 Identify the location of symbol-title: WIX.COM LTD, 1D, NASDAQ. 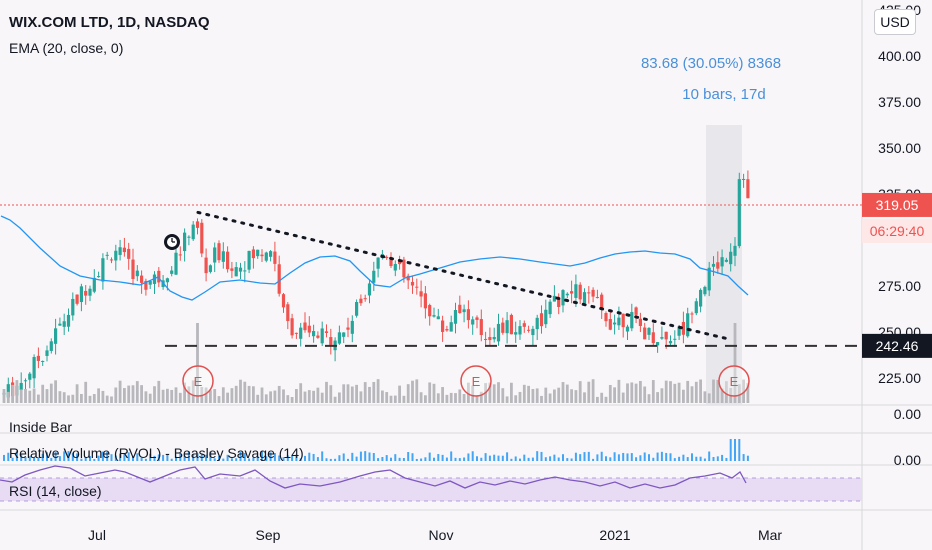
(109, 22).